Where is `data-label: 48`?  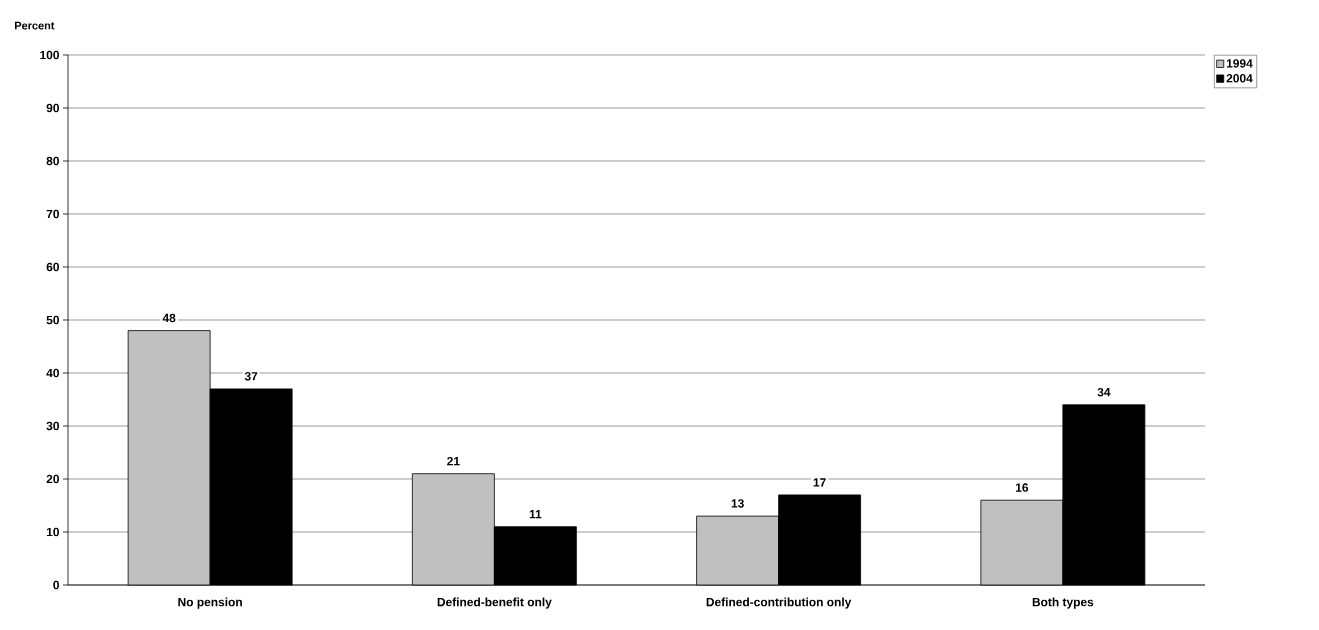 data-label: 48 is located at coordinates (169, 318).